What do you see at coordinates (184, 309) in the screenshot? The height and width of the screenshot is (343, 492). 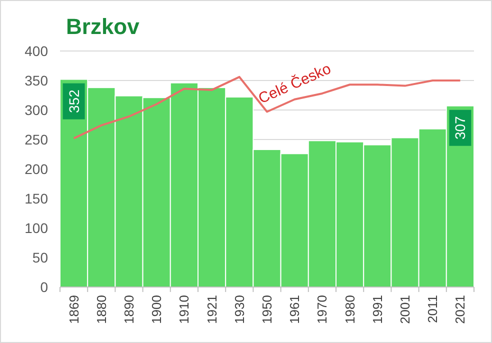 I see `x-tick-label: 1910` at bounding box center [184, 309].